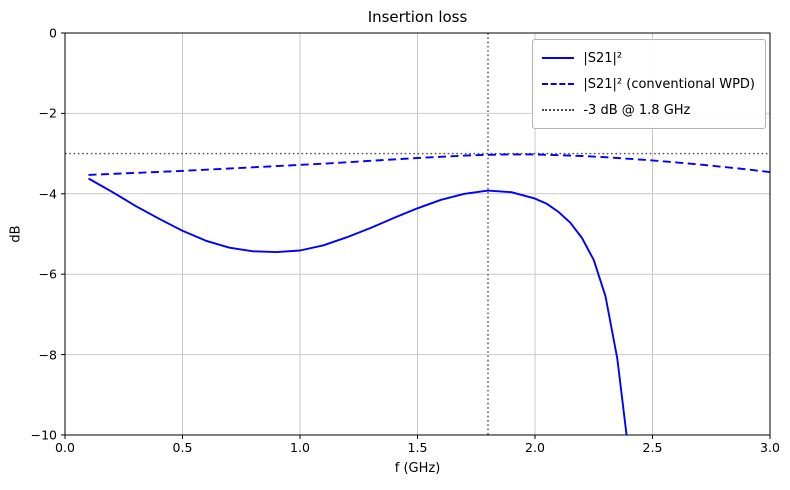 The image size is (790, 490). Describe the element at coordinates (43, 435) in the screenshot. I see `y-tick-label: −10` at that location.